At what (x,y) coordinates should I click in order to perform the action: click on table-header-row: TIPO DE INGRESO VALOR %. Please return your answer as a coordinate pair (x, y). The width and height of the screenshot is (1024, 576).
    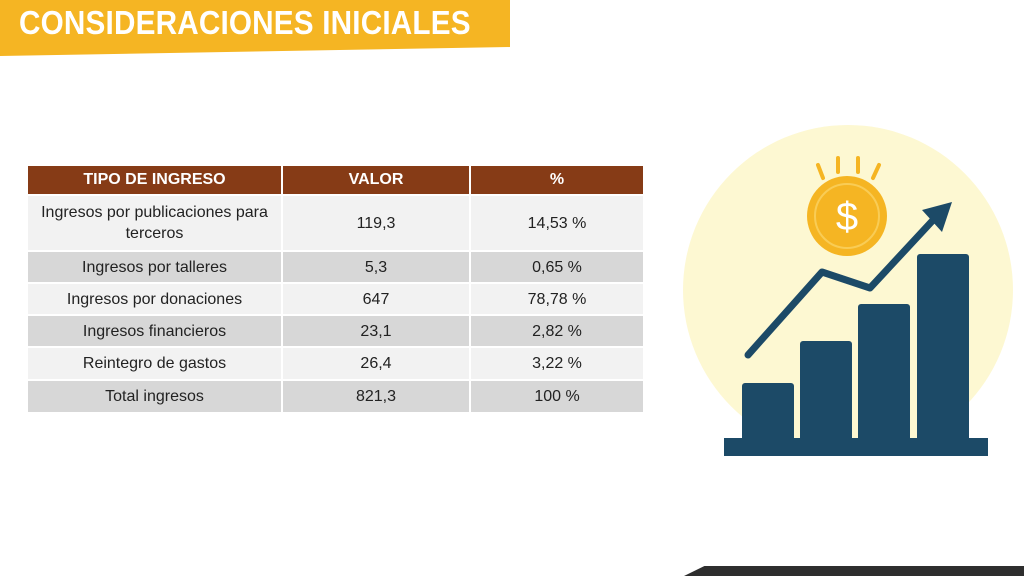
    Looking at the image, I should click on (335, 180).